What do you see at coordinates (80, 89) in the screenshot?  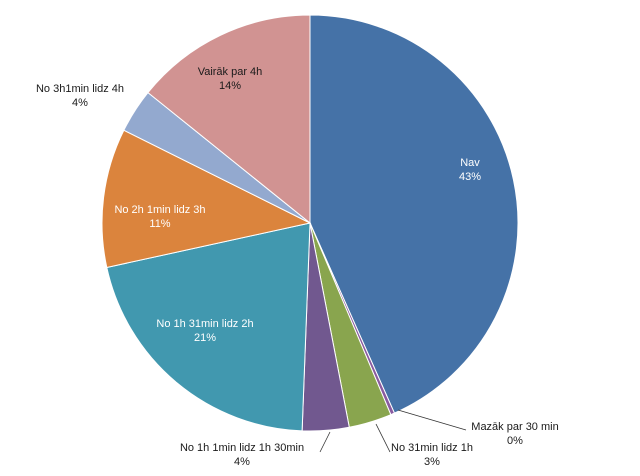 I see `slice-label-name-6: No 3h1min lidz 4h` at bounding box center [80, 89].